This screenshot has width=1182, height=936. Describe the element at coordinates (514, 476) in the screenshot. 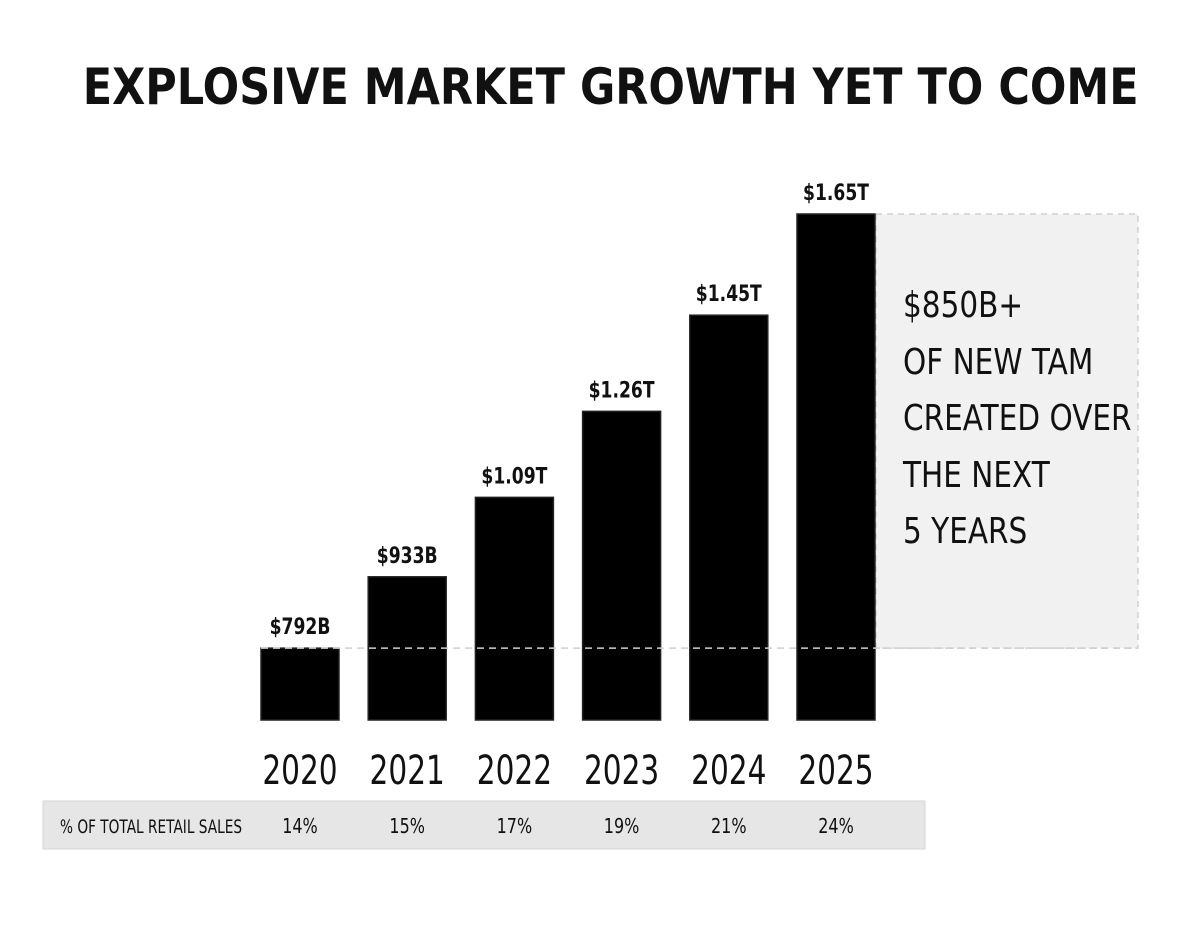

I see `bar-value-label: $1.09T` at that location.